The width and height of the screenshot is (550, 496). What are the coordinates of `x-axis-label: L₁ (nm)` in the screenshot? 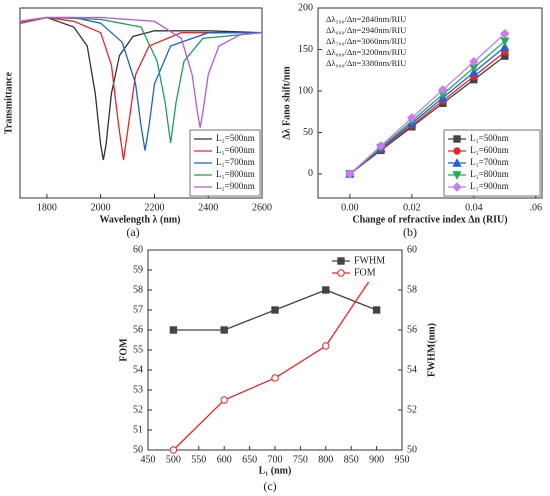 It's located at (275, 470).